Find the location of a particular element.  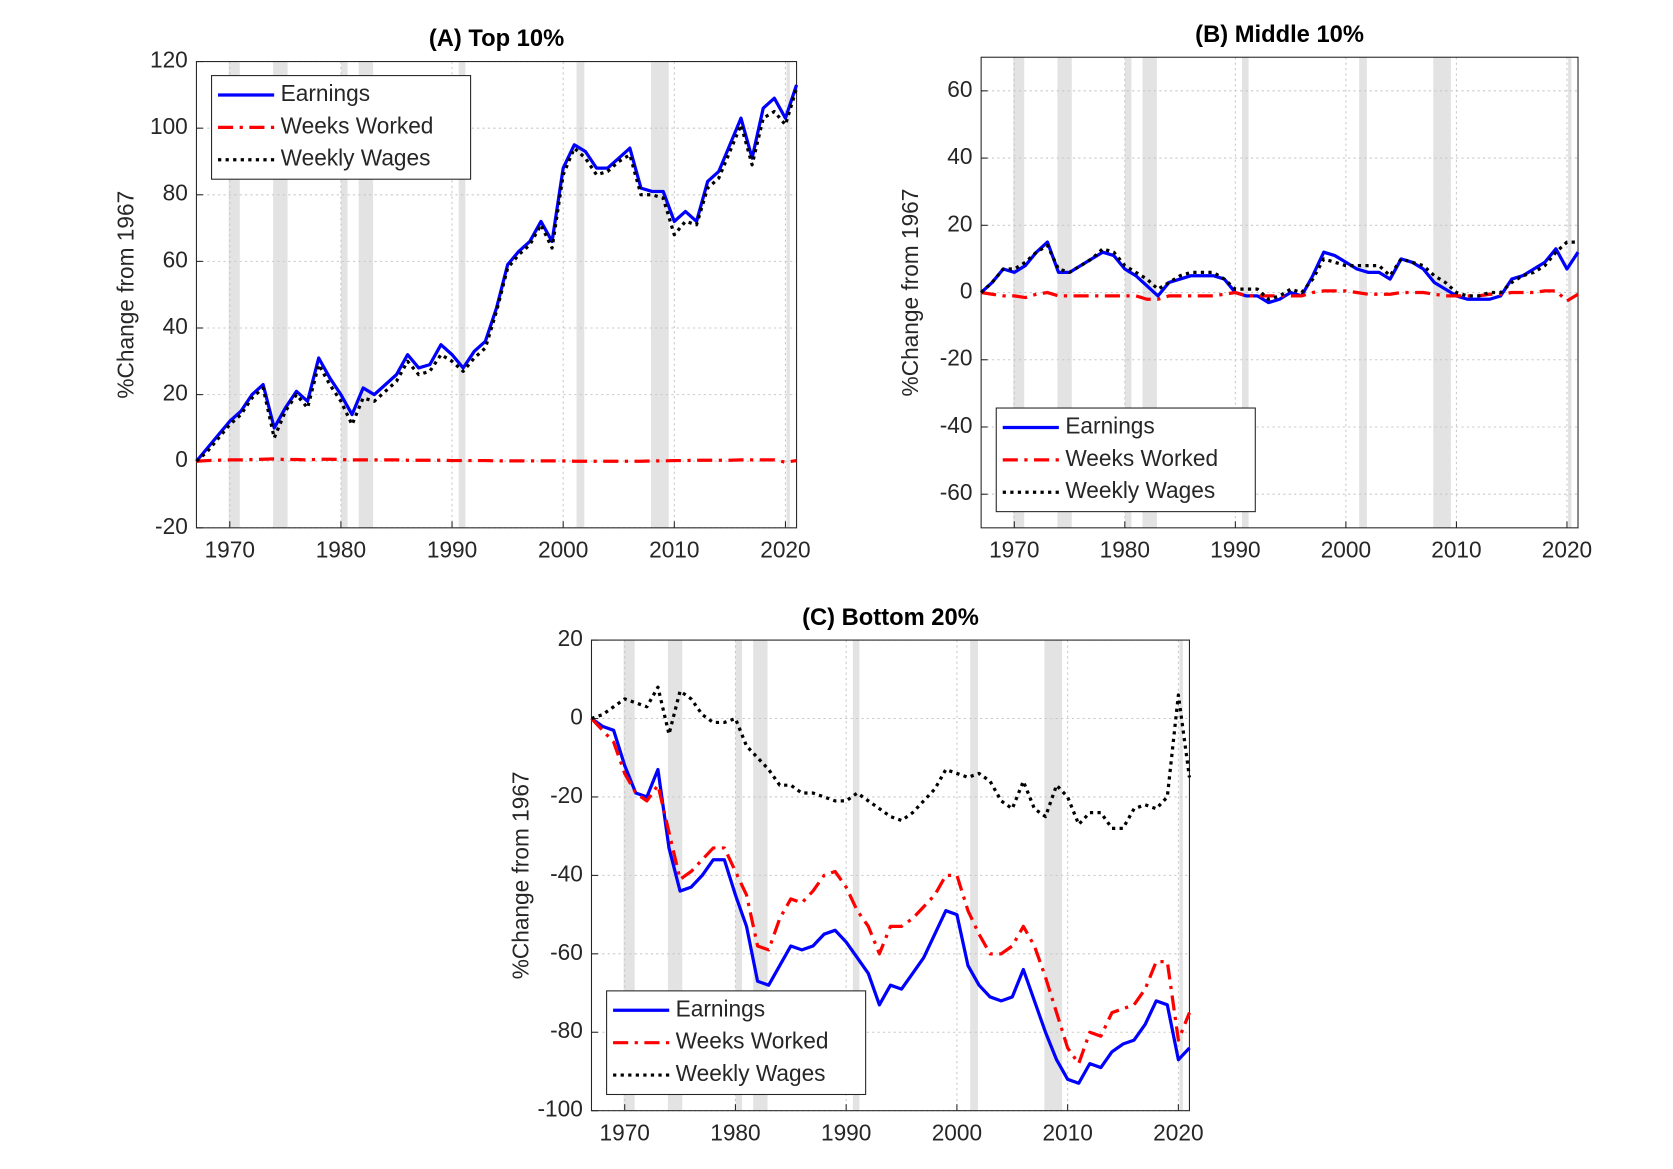

y-tick-label: 80 is located at coordinates (175, 193).